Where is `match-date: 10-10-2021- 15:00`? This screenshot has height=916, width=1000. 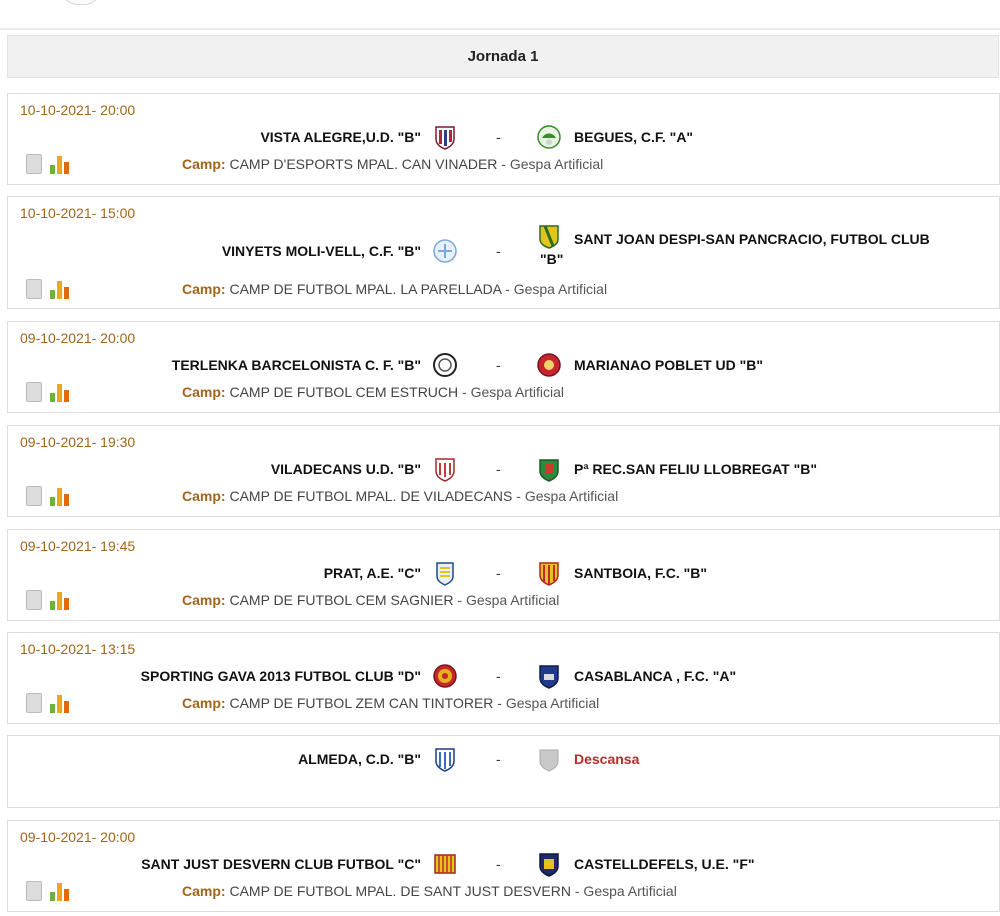 match-date: 10-10-2021- 15:00 is located at coordinates (78, 213).